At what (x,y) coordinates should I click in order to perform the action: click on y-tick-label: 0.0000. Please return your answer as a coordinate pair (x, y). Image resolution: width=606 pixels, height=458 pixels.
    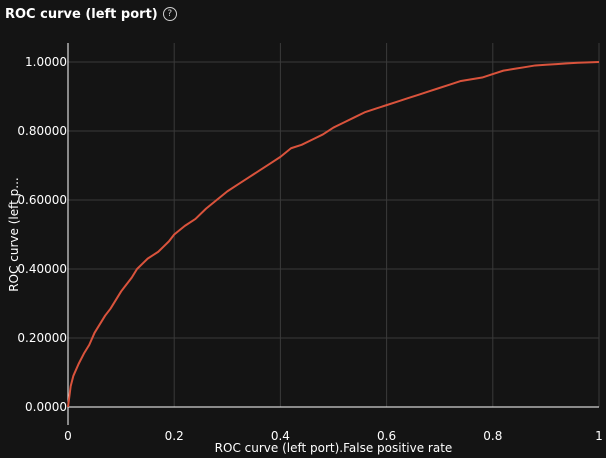
    Looking at the image, I should click on (46, 407).